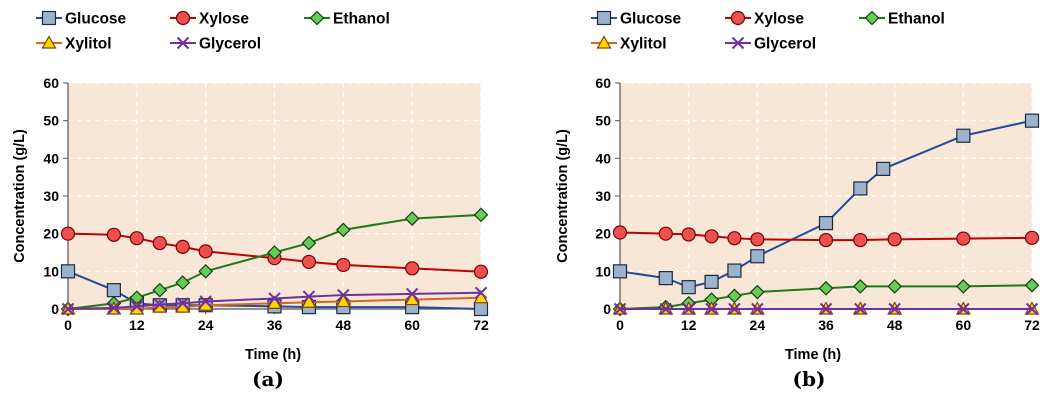 The height and width of the screenshot is (396, 1040). I want to click on chart-b-legend-marker-ethanol, so click(872, 18).